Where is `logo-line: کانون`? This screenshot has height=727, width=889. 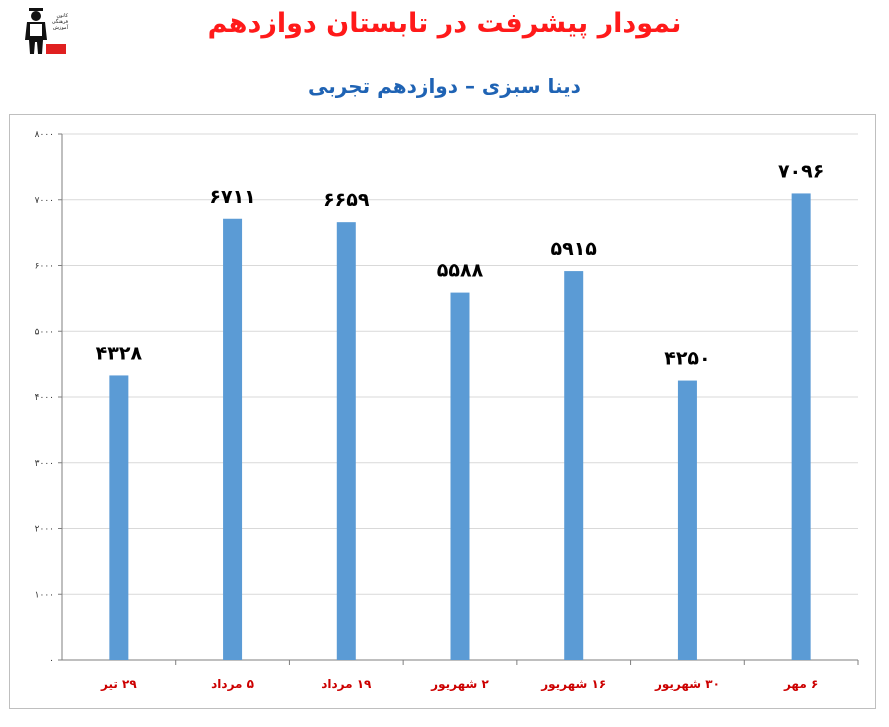
logo-line: کانون is located at coordinates (62, 16).